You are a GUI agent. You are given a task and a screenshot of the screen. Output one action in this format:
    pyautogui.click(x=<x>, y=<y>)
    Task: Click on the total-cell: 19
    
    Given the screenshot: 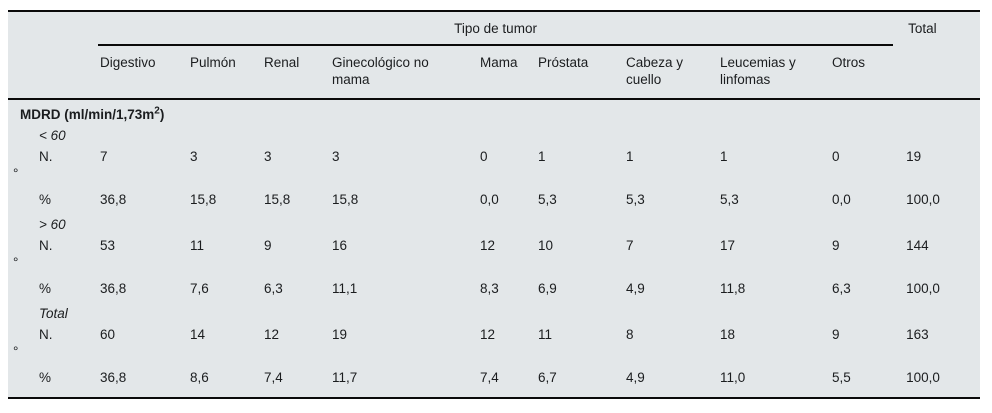 What is the action you would take?
    pyautogui.click(x=914, y=156)
    